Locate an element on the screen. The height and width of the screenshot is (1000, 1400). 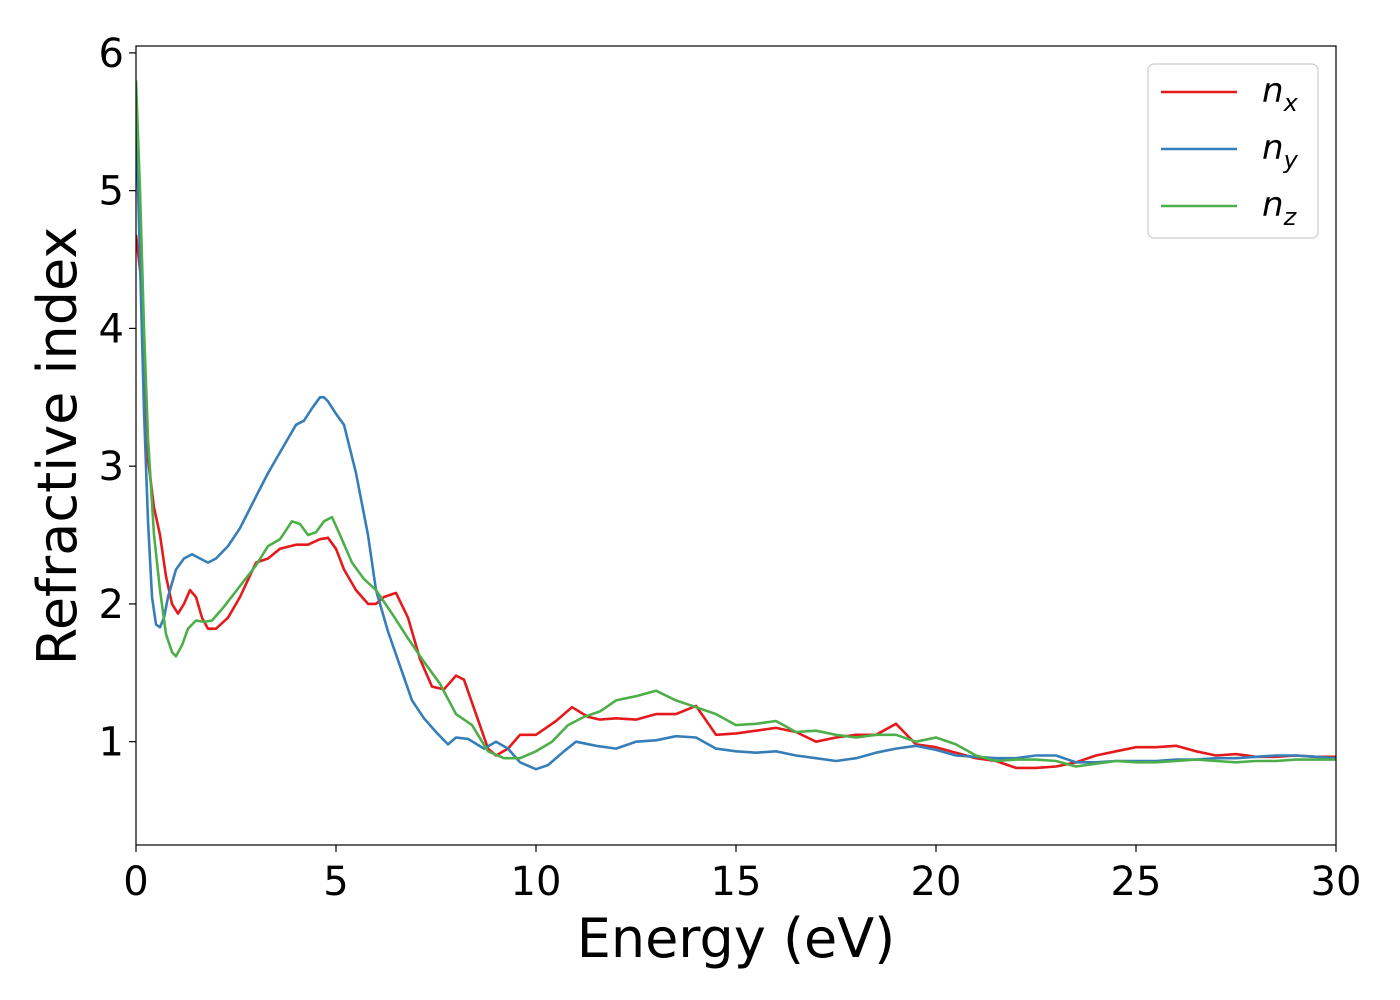
x-tick-label: 15 is located at coordinates (736, 882).